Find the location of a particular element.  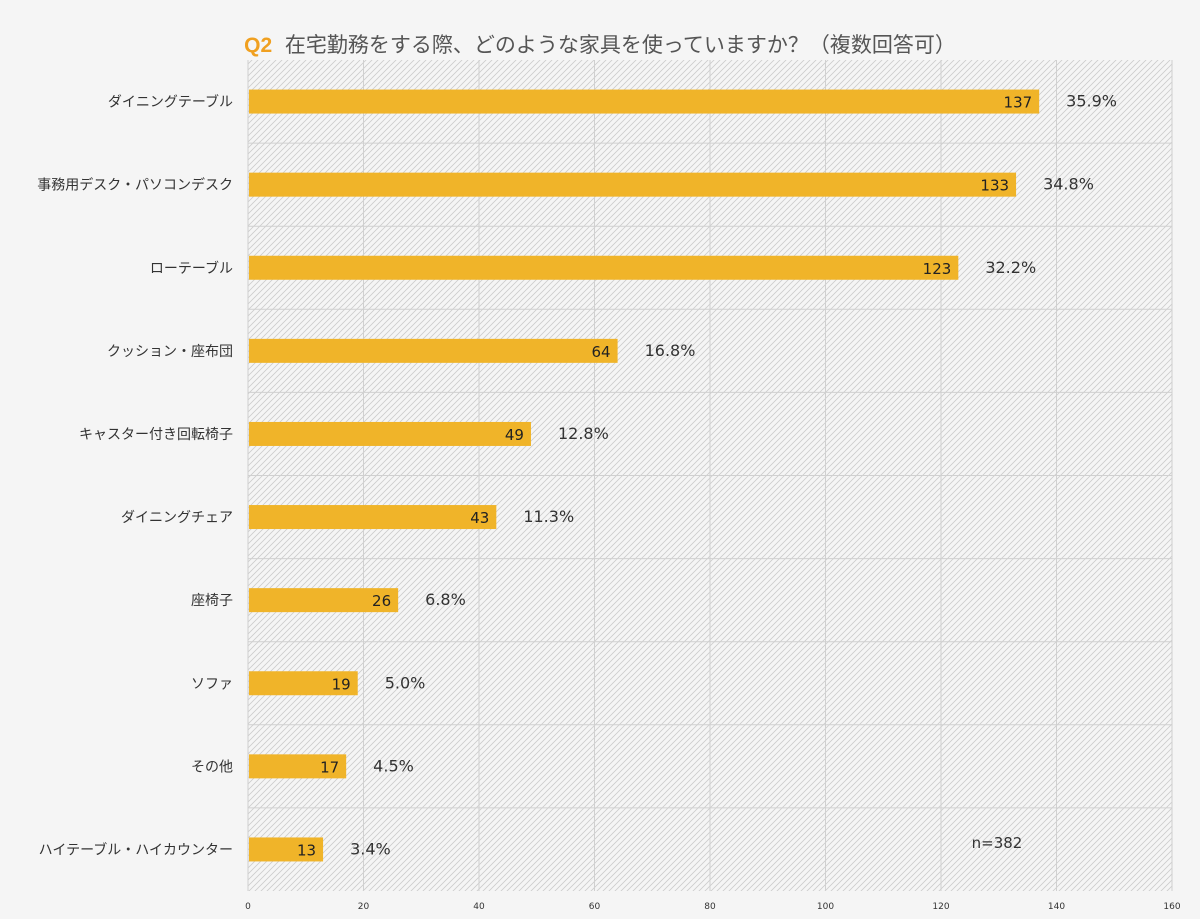

x-tick-label: 20 is located at coordinates (364, 907).